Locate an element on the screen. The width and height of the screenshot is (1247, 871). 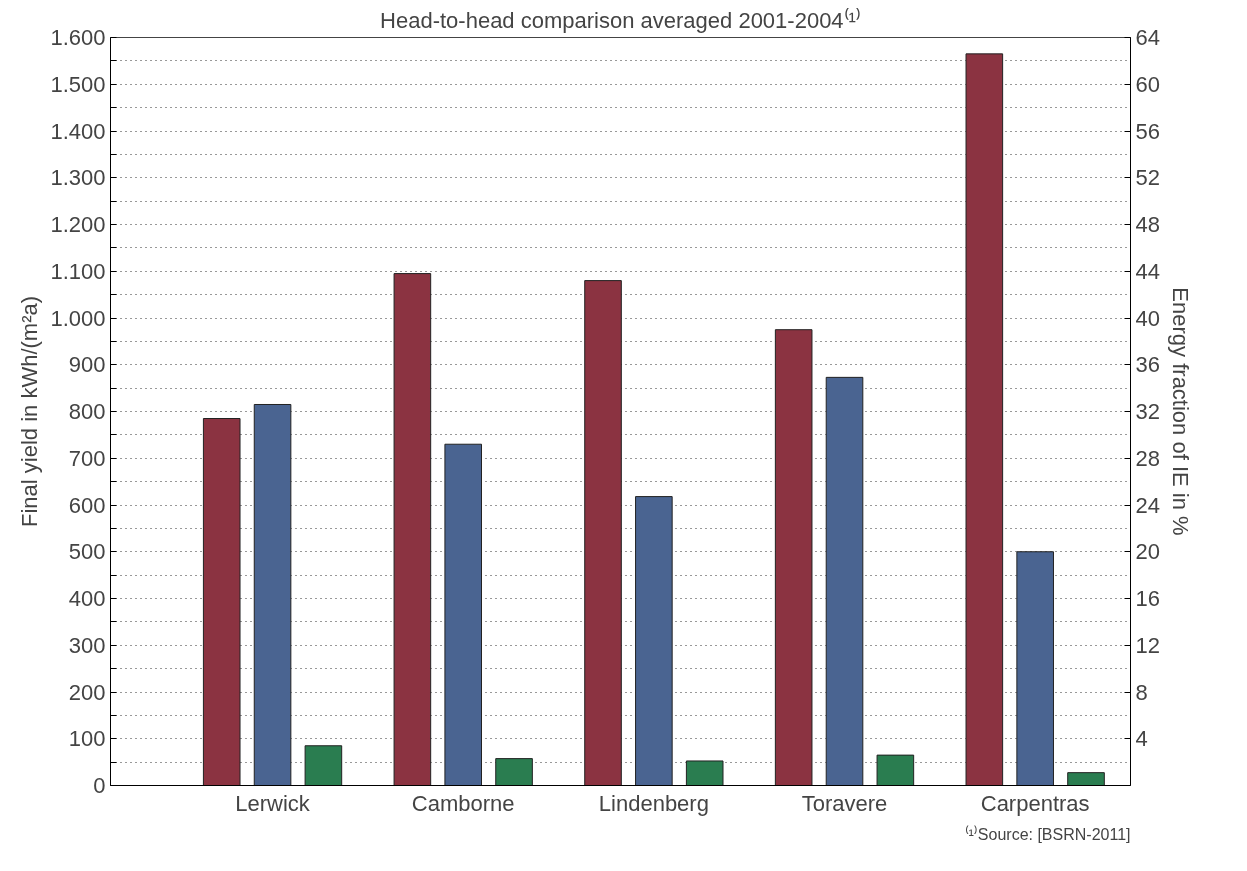
y-tick-label: 1.000 is located at coordinates (78, 318).